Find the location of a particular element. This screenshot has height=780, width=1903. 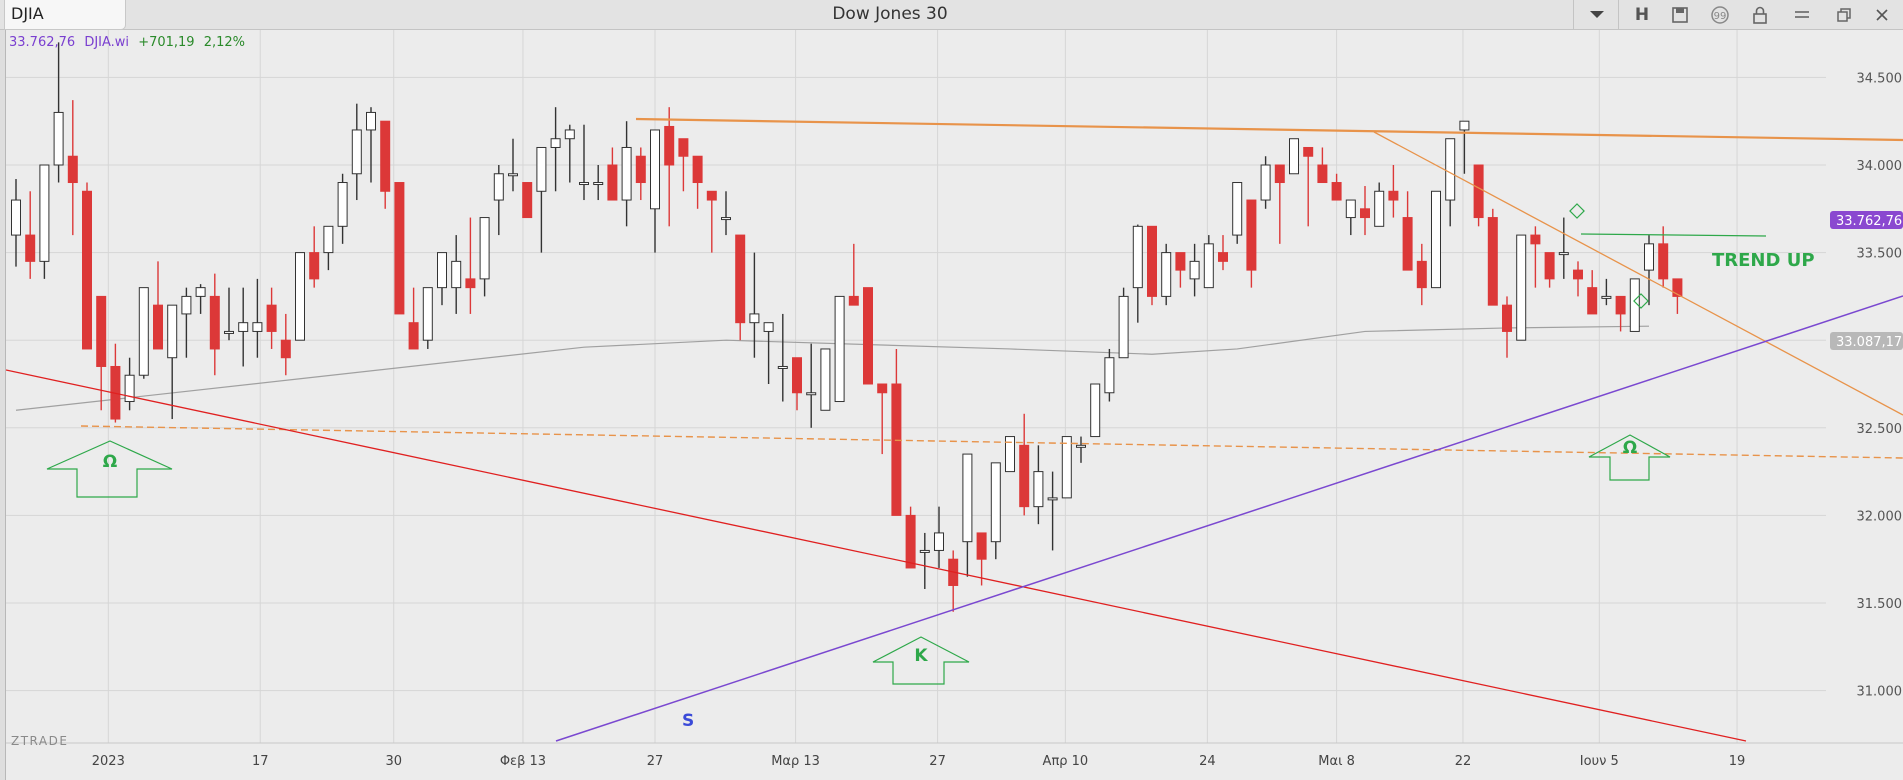

minimize-icon is located at coordinates (1802, 15).